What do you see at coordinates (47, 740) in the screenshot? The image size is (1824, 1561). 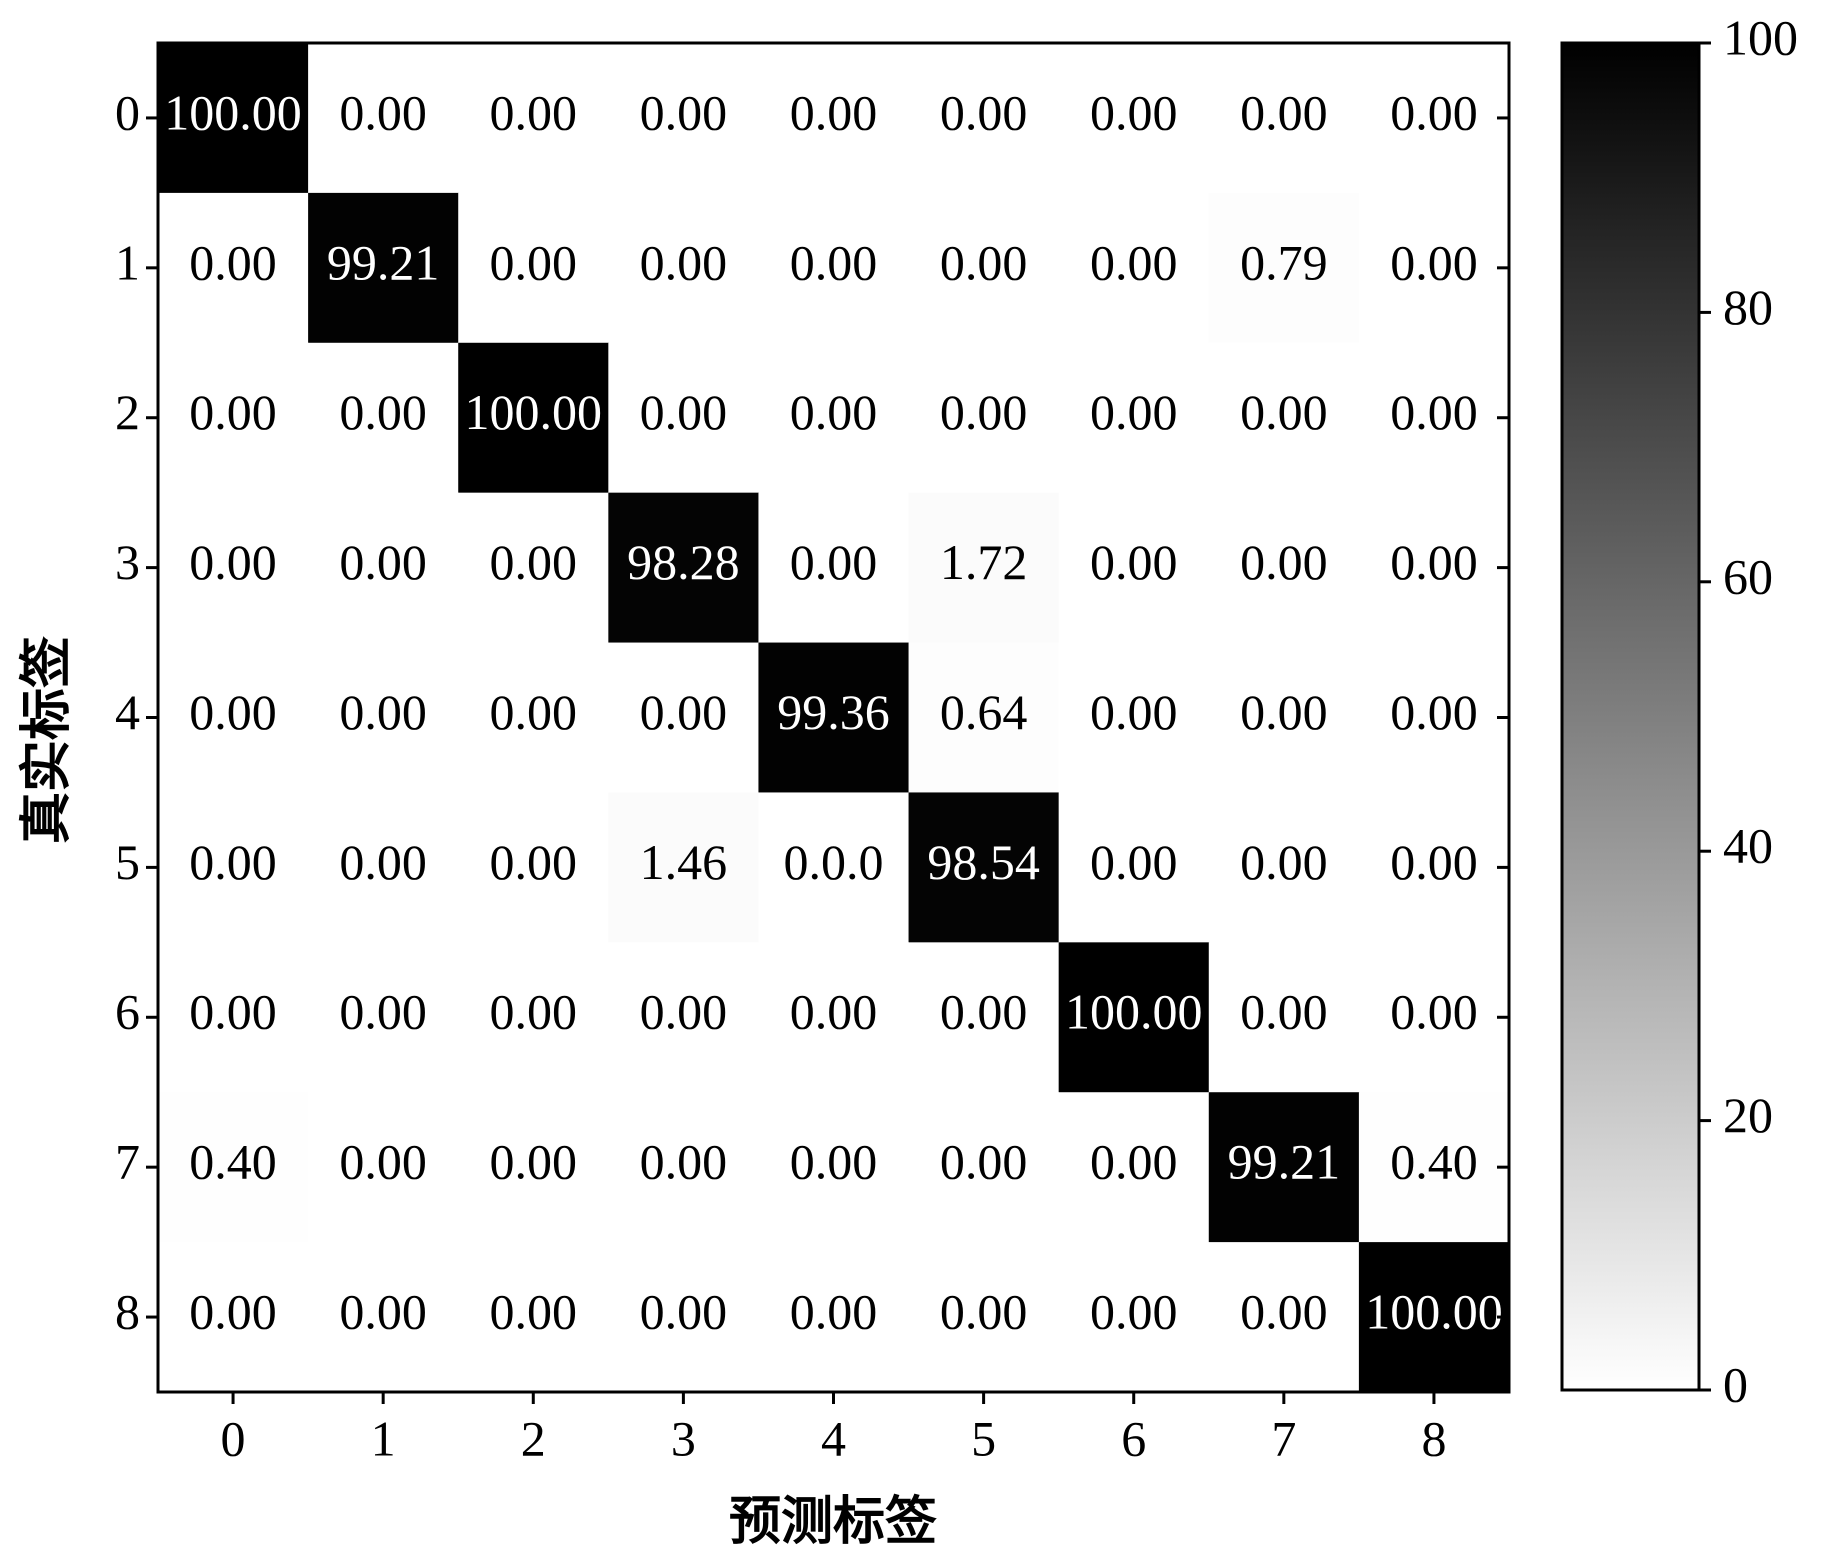 I see `y-axis-label: 真实标签` at bounding box center [47, 740].